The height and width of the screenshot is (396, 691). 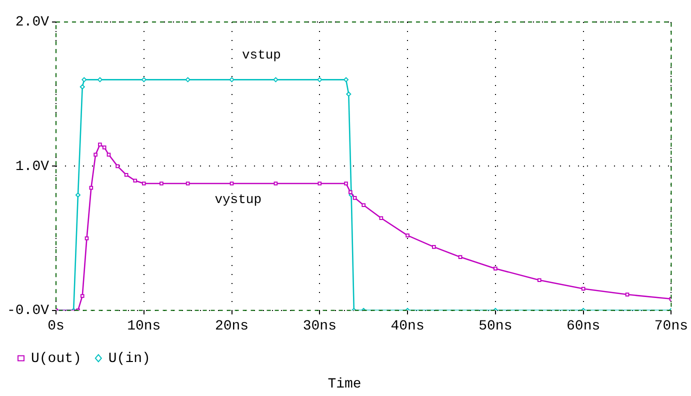 What do you see at coordinates (671, 326) in the screenshot?
I see `x-tick-label: 70ns` at bounding box center [671, 326].